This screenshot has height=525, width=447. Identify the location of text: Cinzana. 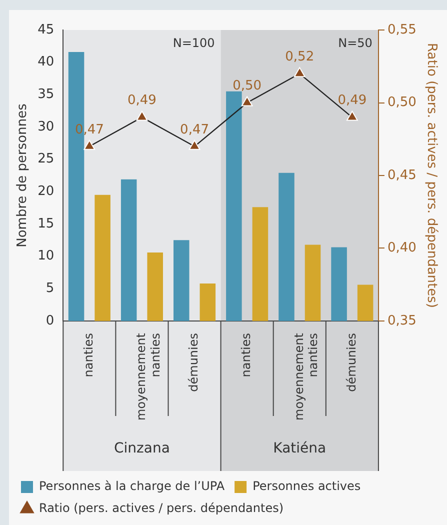
(142, 448).